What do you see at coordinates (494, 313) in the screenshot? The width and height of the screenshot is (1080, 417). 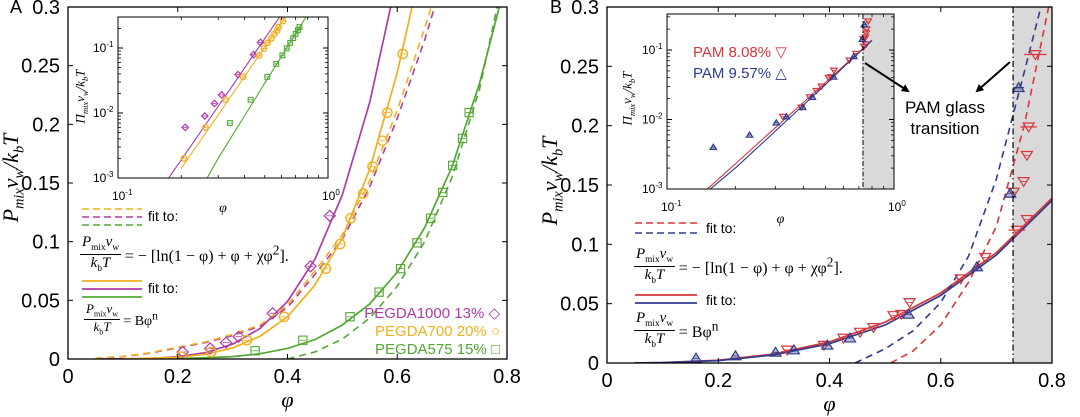 I see `diamond-marker-icon: ◇` at bounding box center [494, 313].